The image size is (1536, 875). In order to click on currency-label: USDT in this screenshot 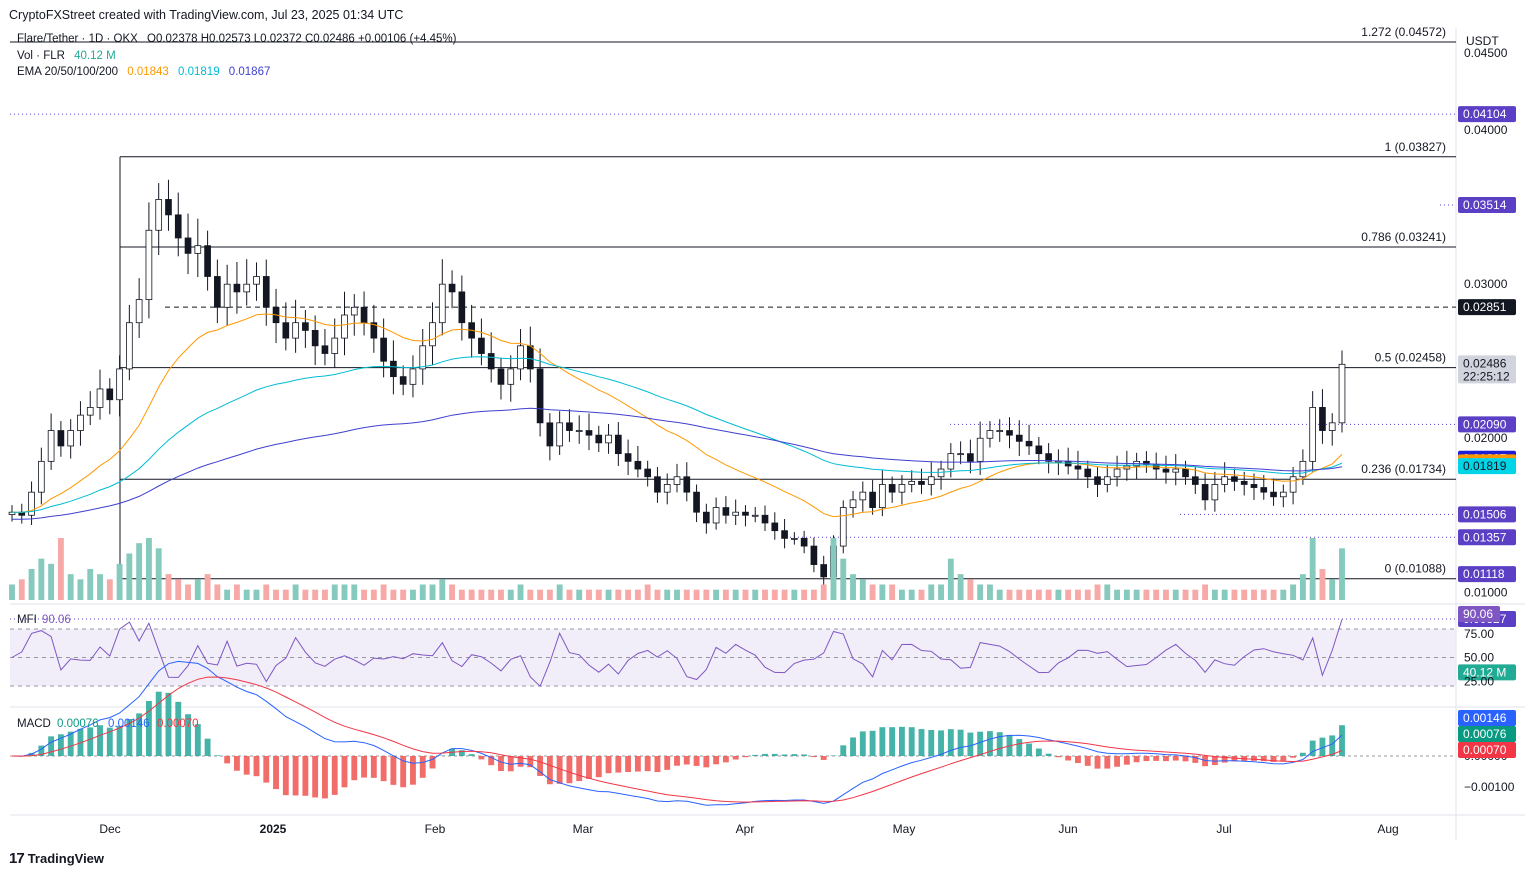, I will do `click(1482, 41)`.